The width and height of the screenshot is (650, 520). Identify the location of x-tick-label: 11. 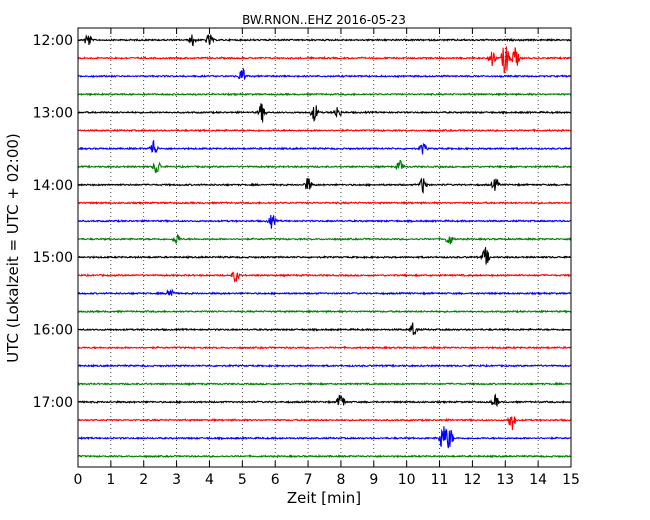
(440, 480).